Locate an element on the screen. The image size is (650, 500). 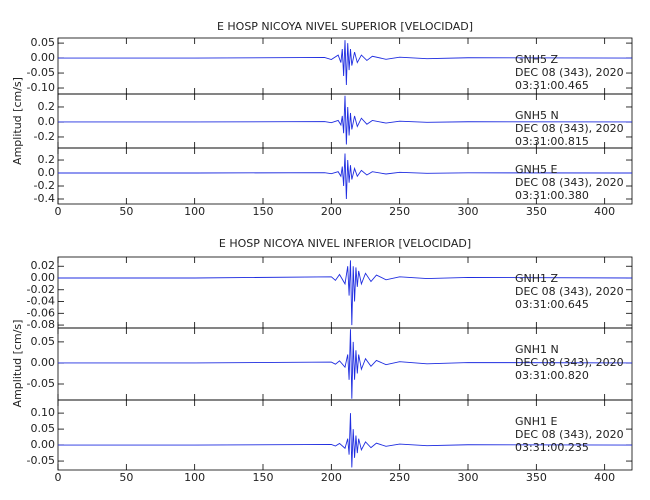
time-label: 03:31:00.380 is located at coordinates (552, 195).